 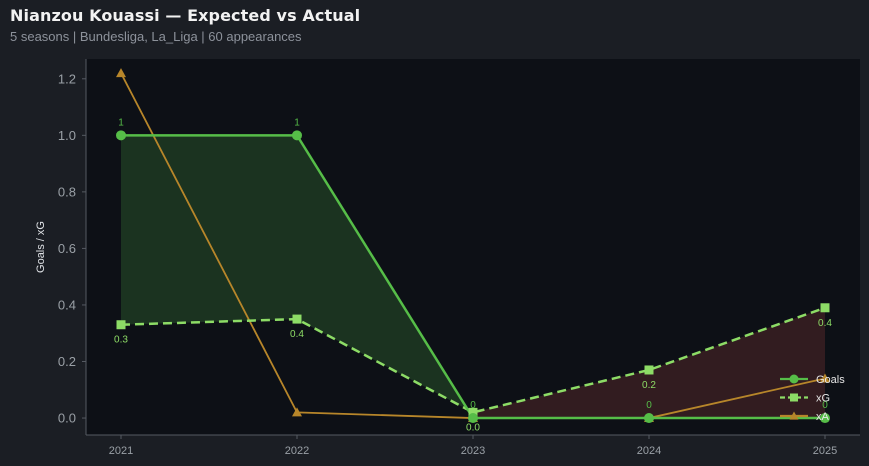 I want to click on legend-marker-xa, so click(x=794, y=415).